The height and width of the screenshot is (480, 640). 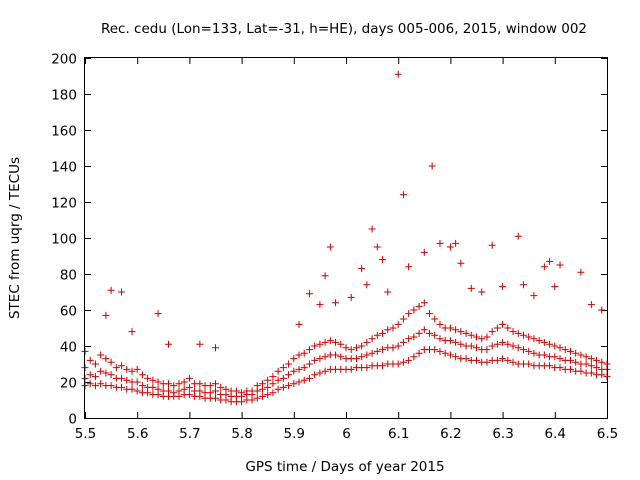 What do you see at coordinates (68, 384) in the screenshot?
I see `y-tick-label: 20` at bounding box center [68, 384].